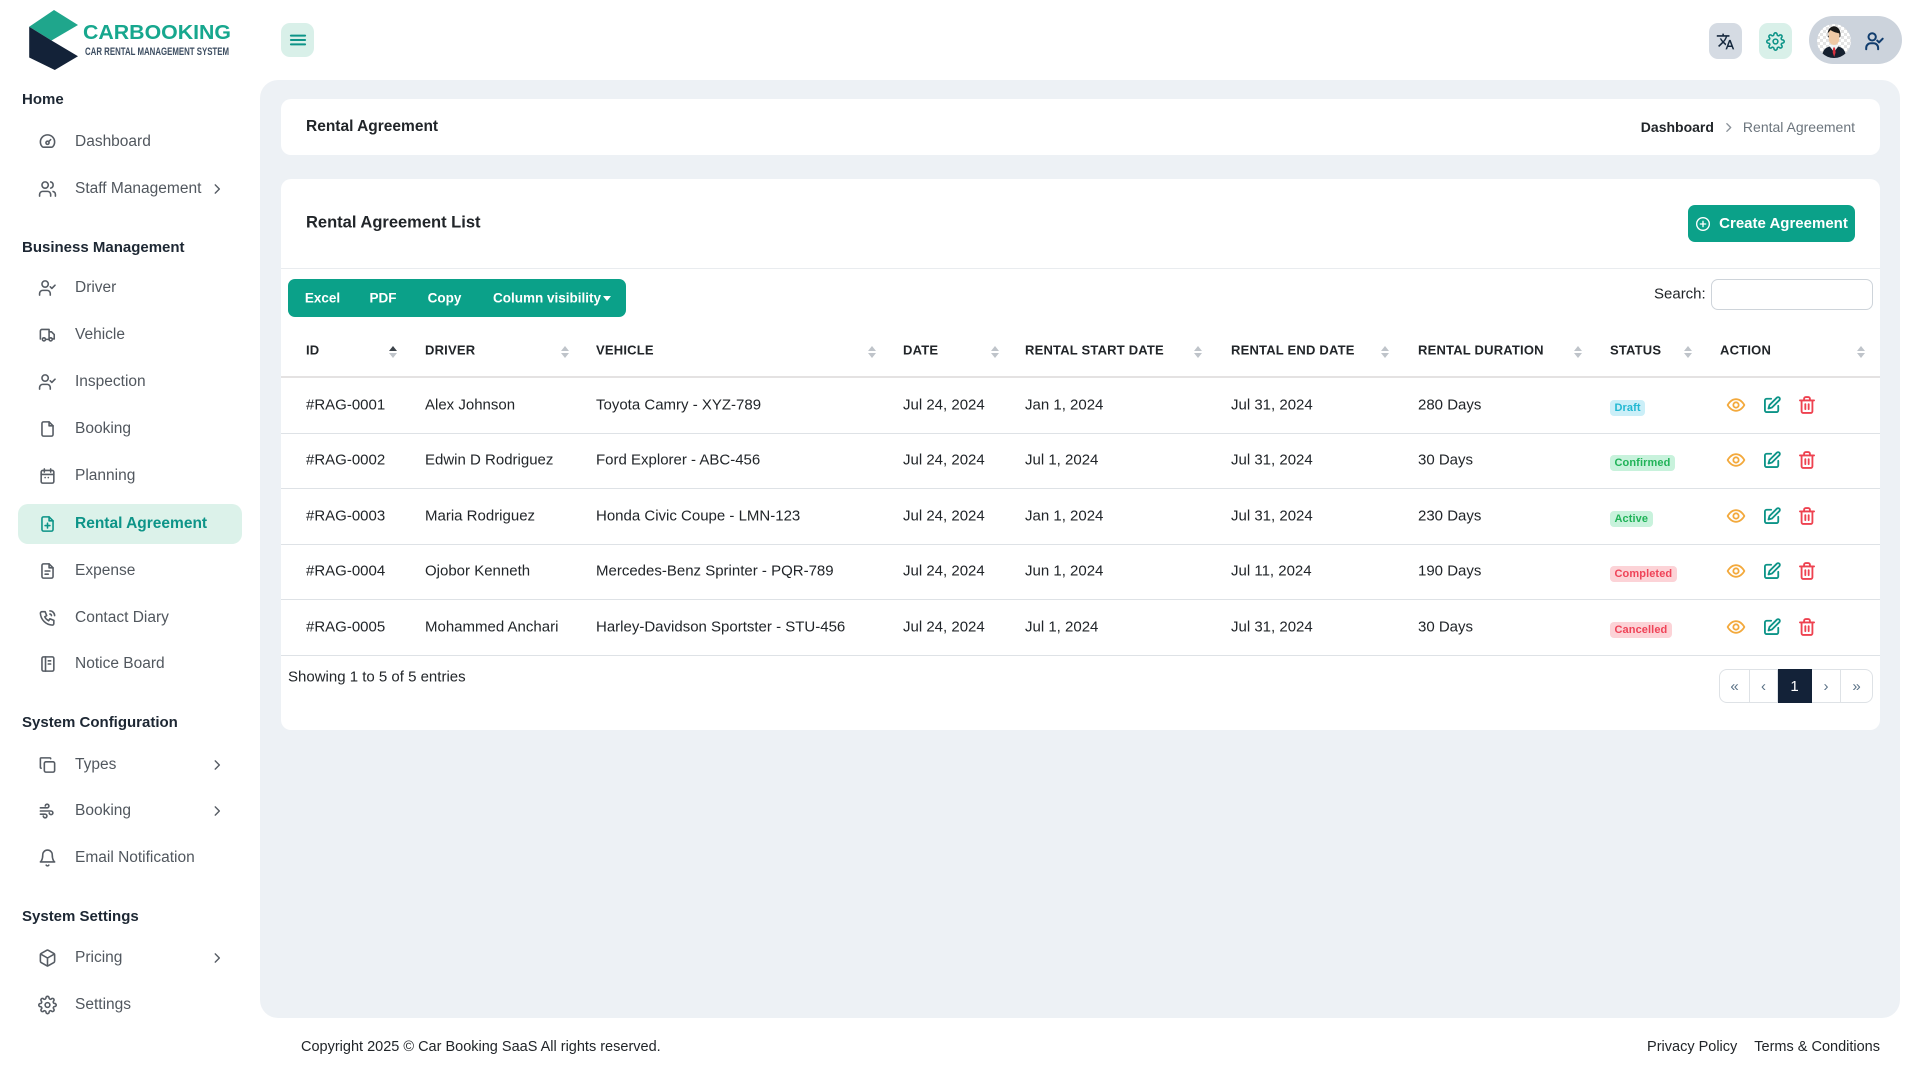  What do you see at coordinates (157, 52) in the screenshot?
I see `svg-text: CAR RENTAL MANAGEMENT SYSTEM` at bounding box center [157, 52].